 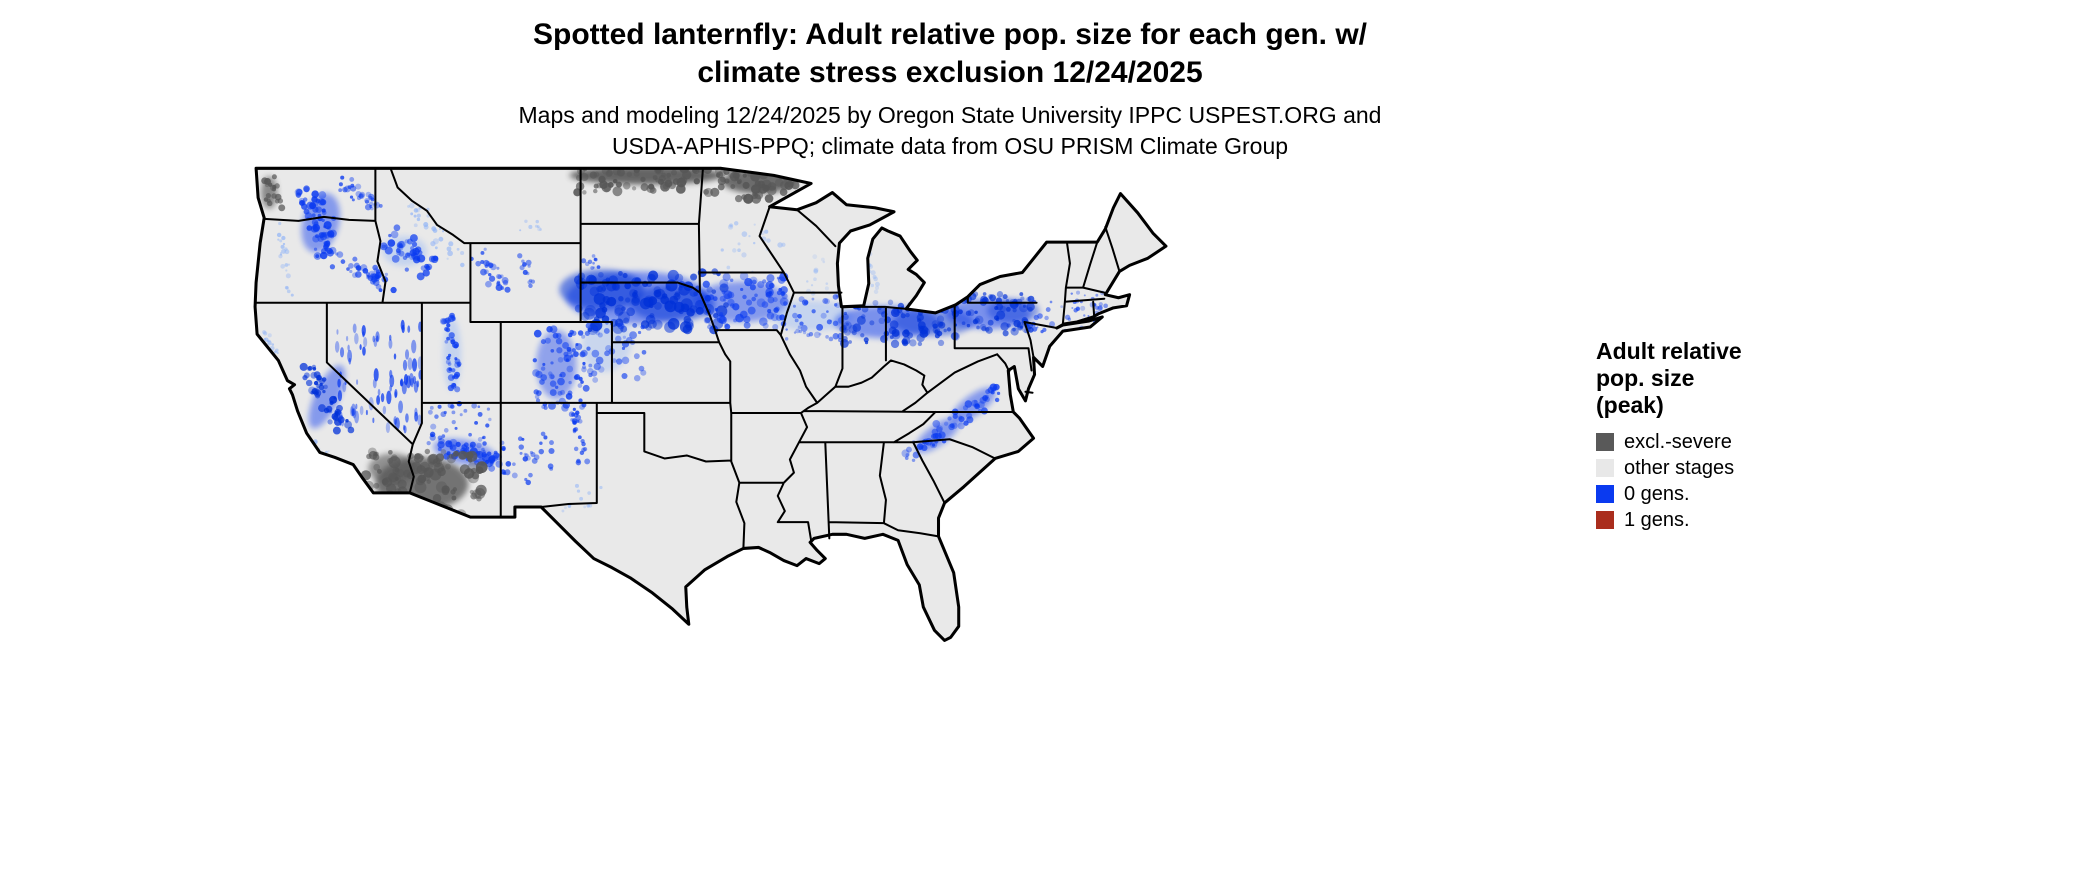 What do you see at coordinates (1669, 351) in the screenshot?
I see `legend-title-line-1: Adult relative` at bounding box center [1669, 351].